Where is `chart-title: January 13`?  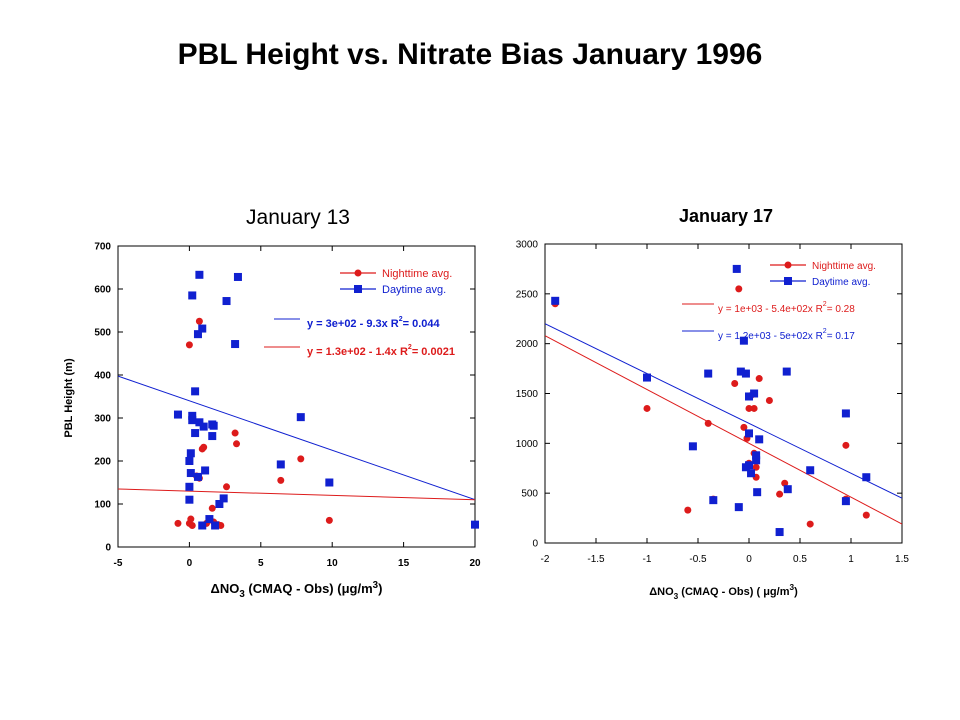
chart-title: January 13 is located at coordinates (298, 217).